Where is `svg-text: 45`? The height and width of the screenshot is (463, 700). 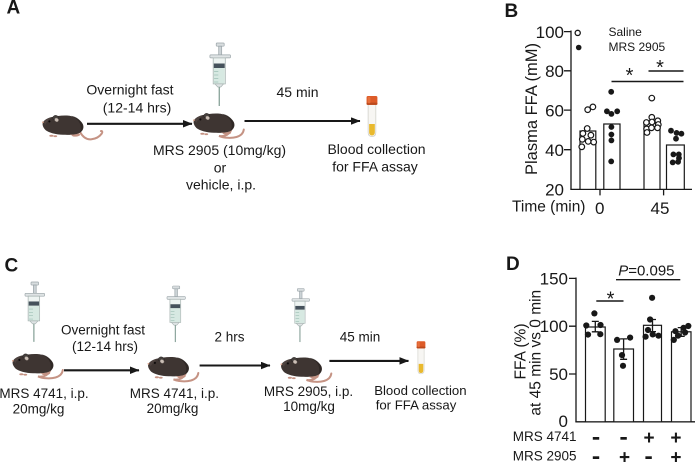 svg-text: 45 is located at coordinates (660, 208).